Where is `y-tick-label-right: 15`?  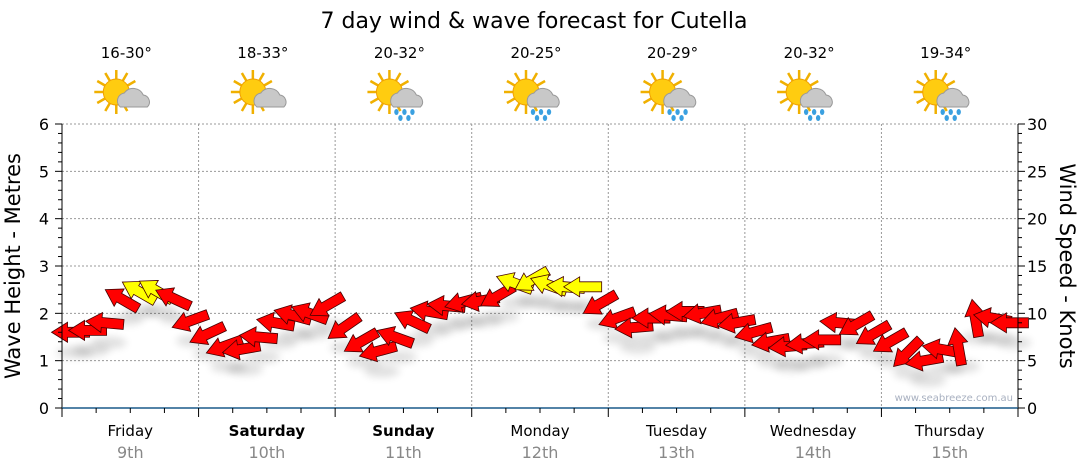 y-tick-label-right: 15 is located at coordinates (1037, 266).